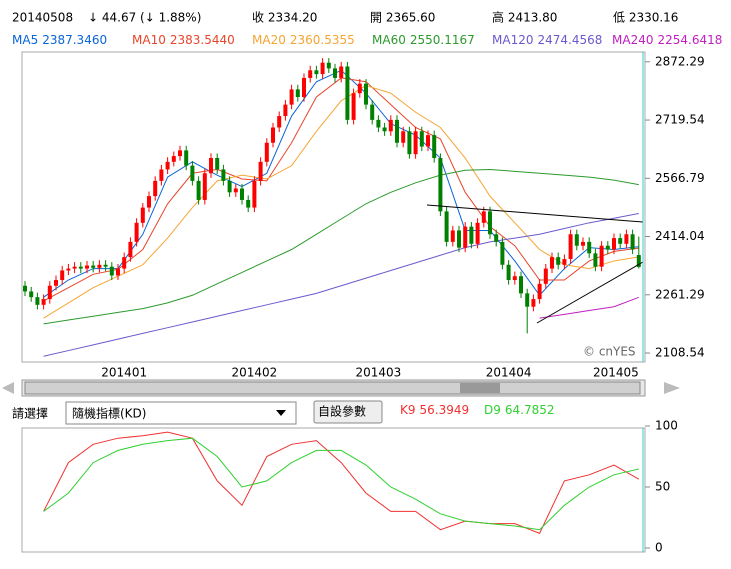 The width and height of the screenshot is (731, 569). What do you see at coordinates (402, 18) in the screenshot?
I see `open: 開 2365.60` at bounding box center [402, 18].